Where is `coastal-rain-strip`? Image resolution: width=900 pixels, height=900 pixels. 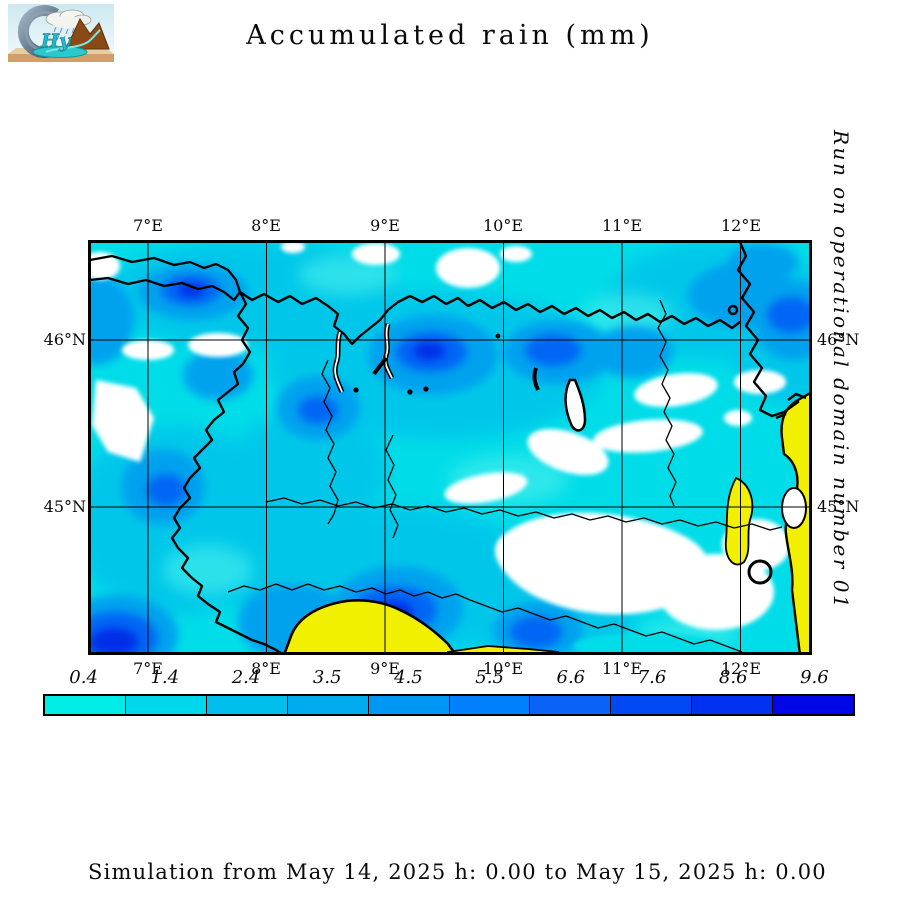
coastal-rain-strip is located at coordinates (648, 644).